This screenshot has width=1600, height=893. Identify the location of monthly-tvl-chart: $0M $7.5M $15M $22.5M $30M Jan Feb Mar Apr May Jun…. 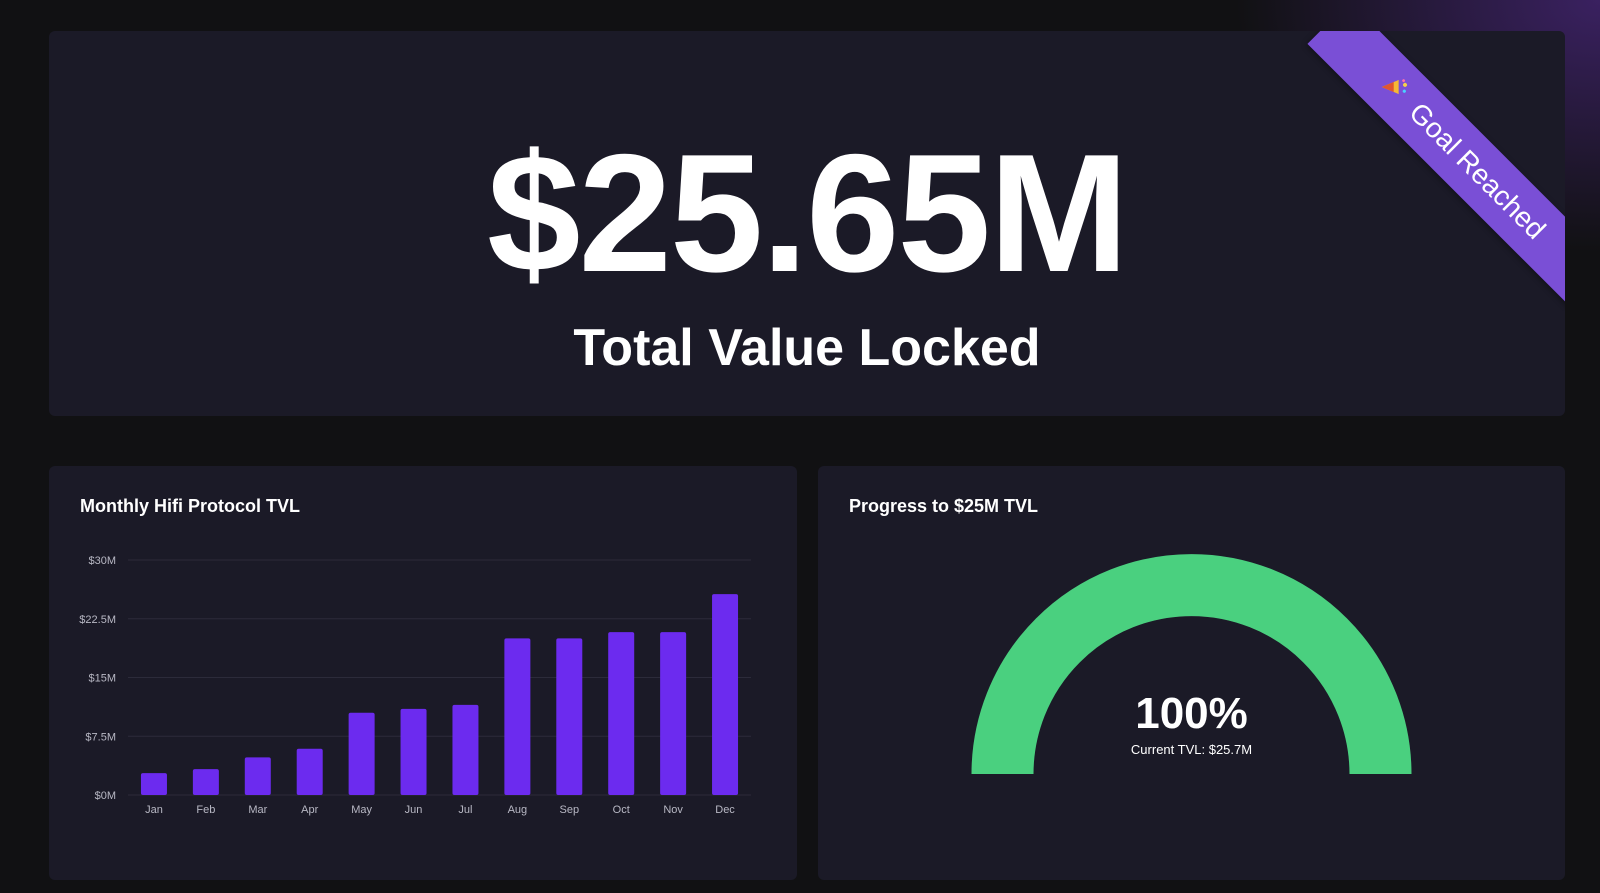
(415, 685).